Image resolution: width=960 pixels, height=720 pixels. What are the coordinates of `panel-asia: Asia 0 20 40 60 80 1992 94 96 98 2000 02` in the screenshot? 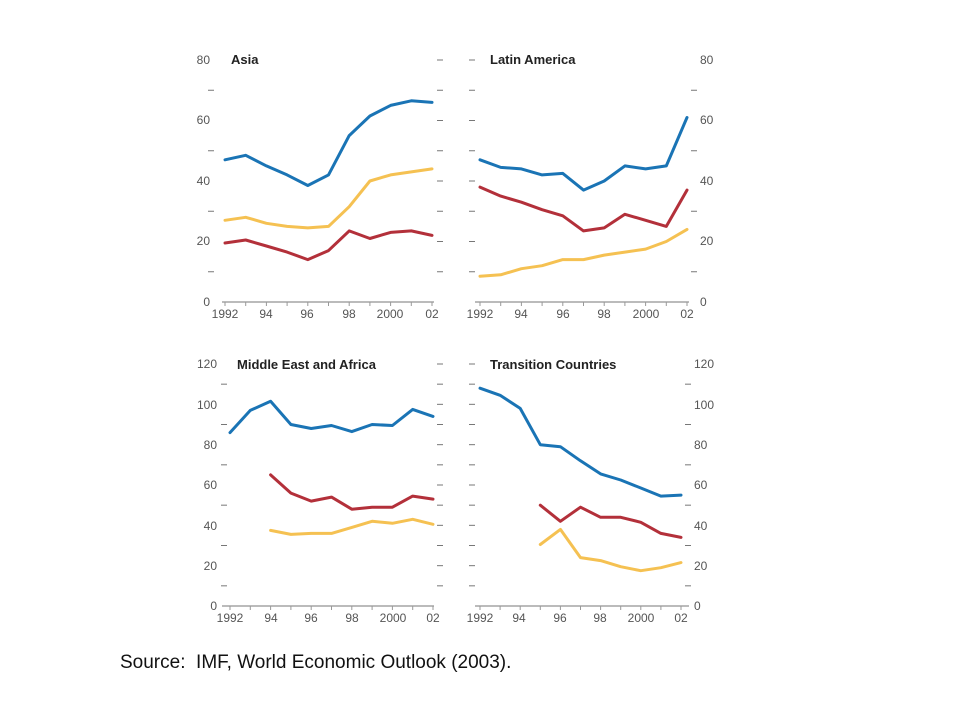 It's located at (320, 186).